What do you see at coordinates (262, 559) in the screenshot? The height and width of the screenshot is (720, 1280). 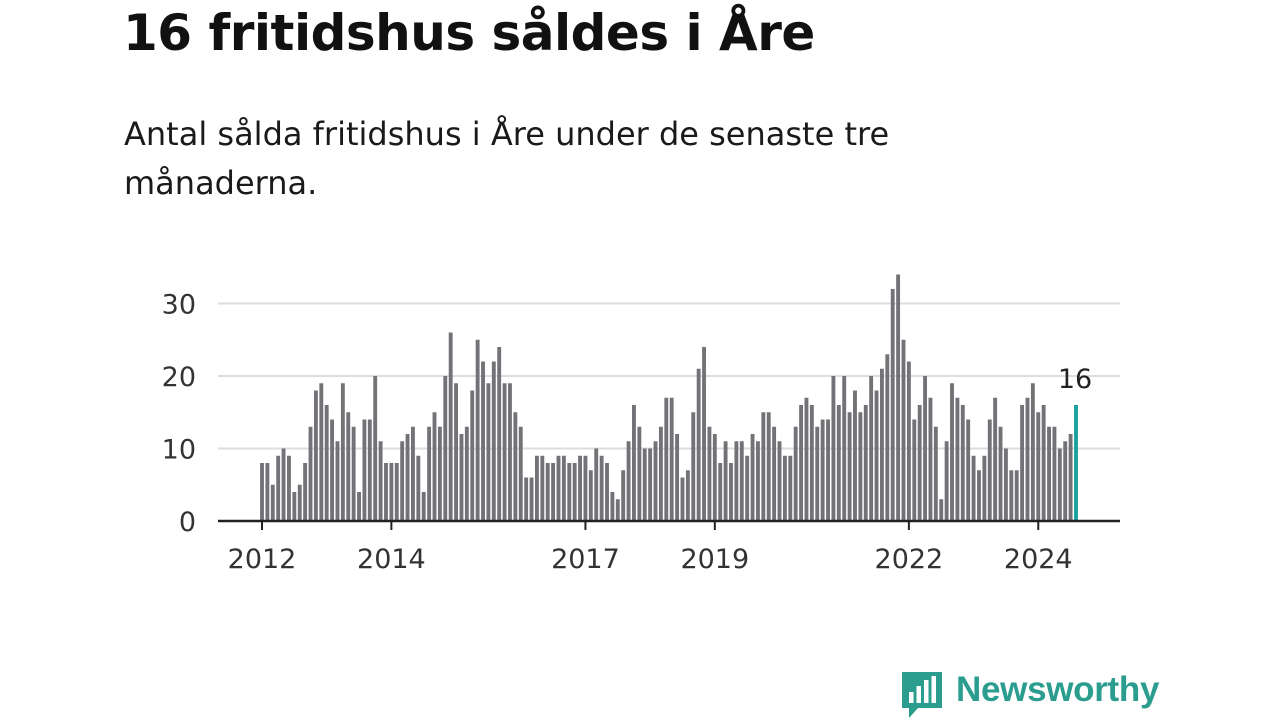 I see `x-tick-label: 2012` at bounding box center [262, 559].